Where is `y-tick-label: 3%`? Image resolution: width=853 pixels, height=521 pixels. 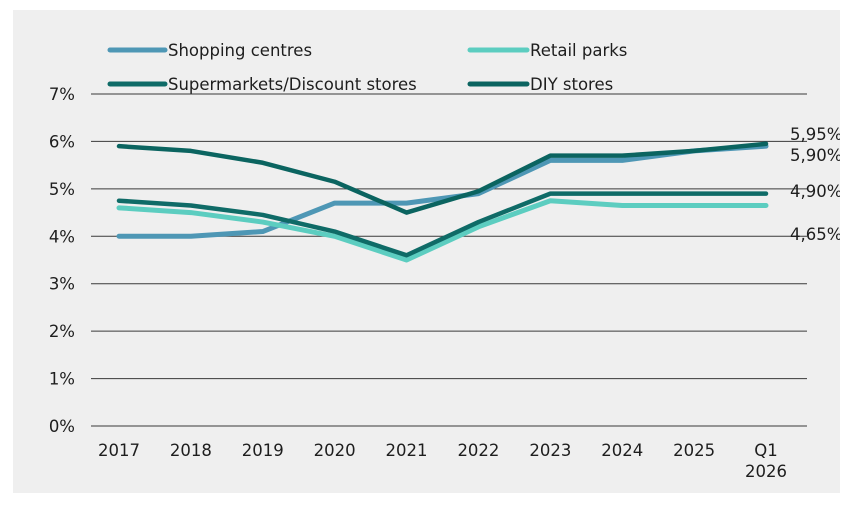 y-tick-label: 3% is located at coordinates (62, 284).